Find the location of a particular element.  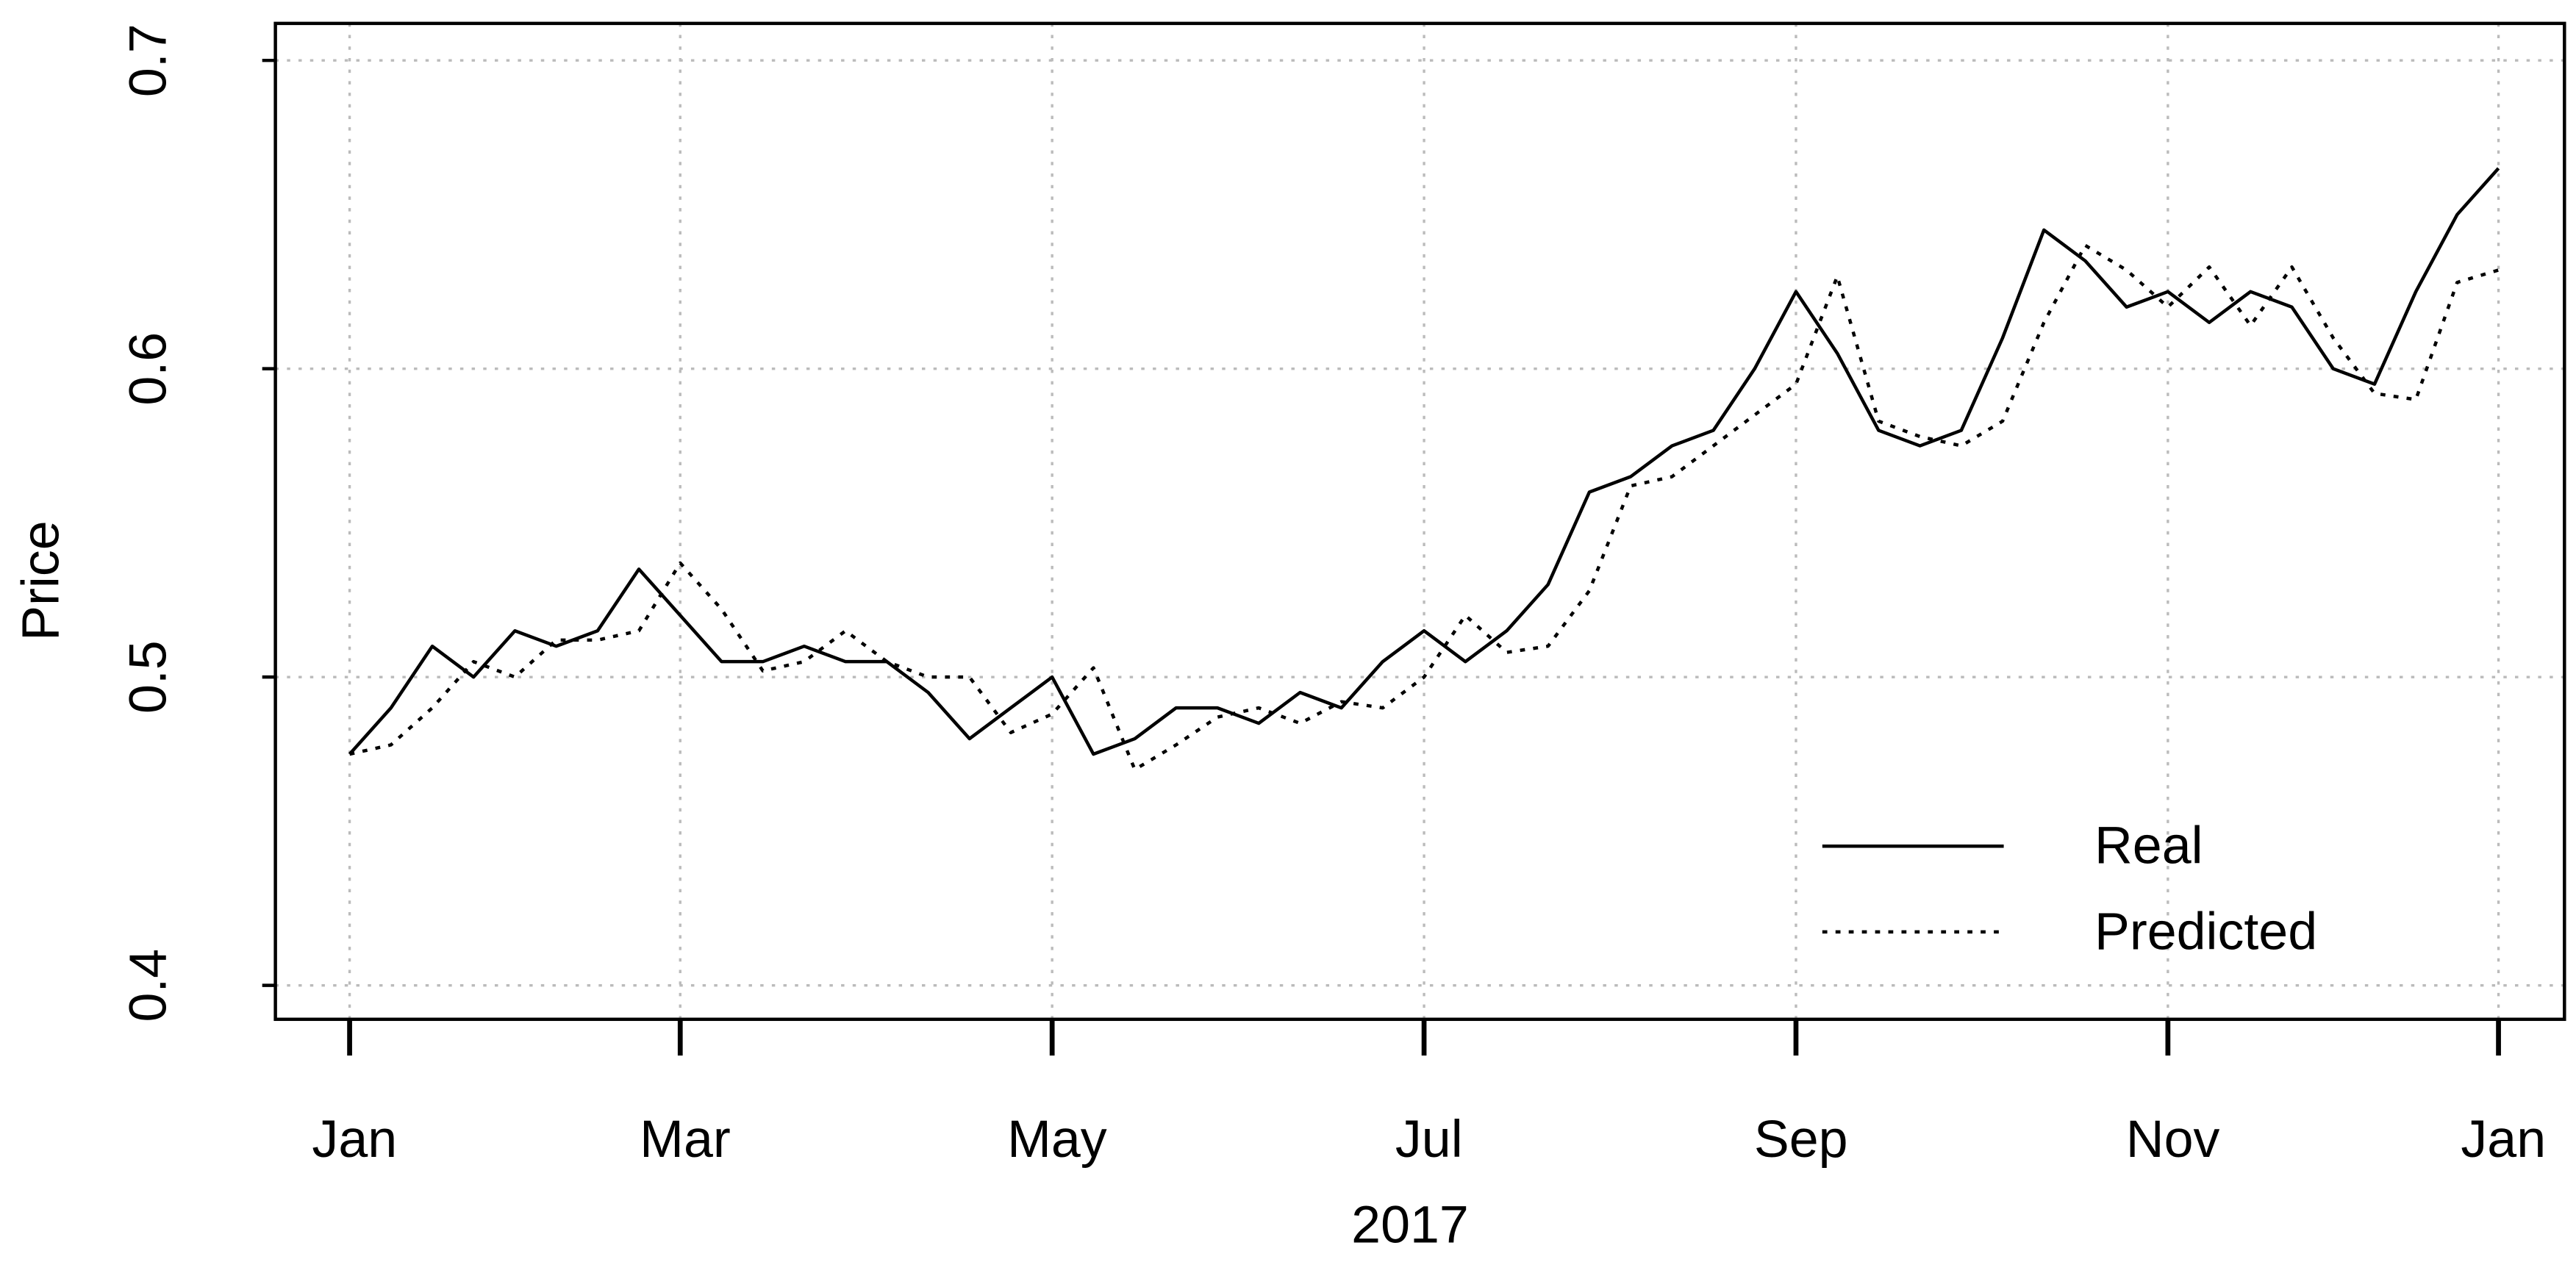

y-tick-label: 0.7 is located at coordinates (147, 60).